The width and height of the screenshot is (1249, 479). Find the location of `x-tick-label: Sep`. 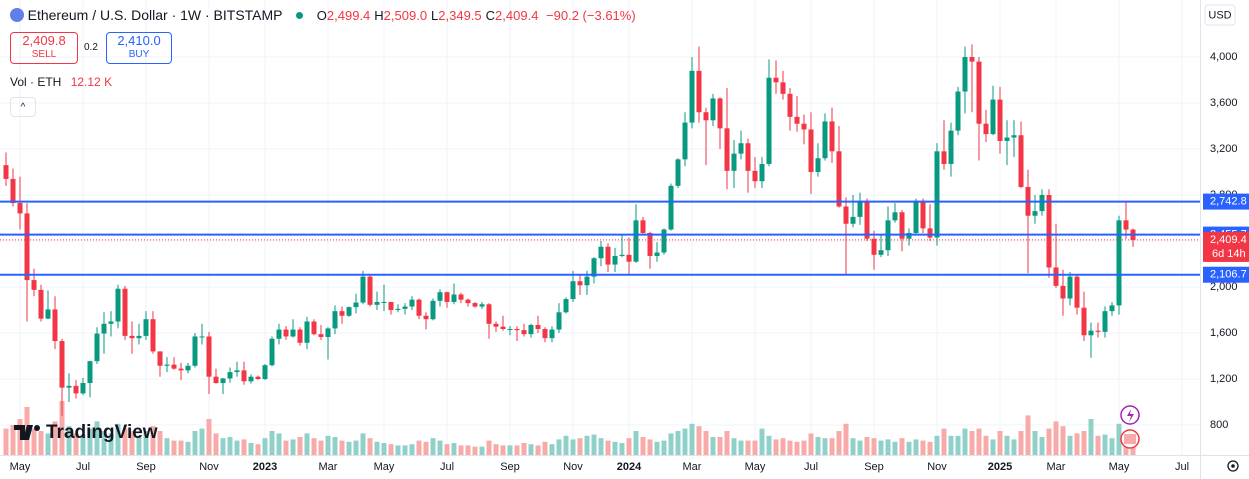

x-tick-label: Sep is located at coordinates (510, 467).